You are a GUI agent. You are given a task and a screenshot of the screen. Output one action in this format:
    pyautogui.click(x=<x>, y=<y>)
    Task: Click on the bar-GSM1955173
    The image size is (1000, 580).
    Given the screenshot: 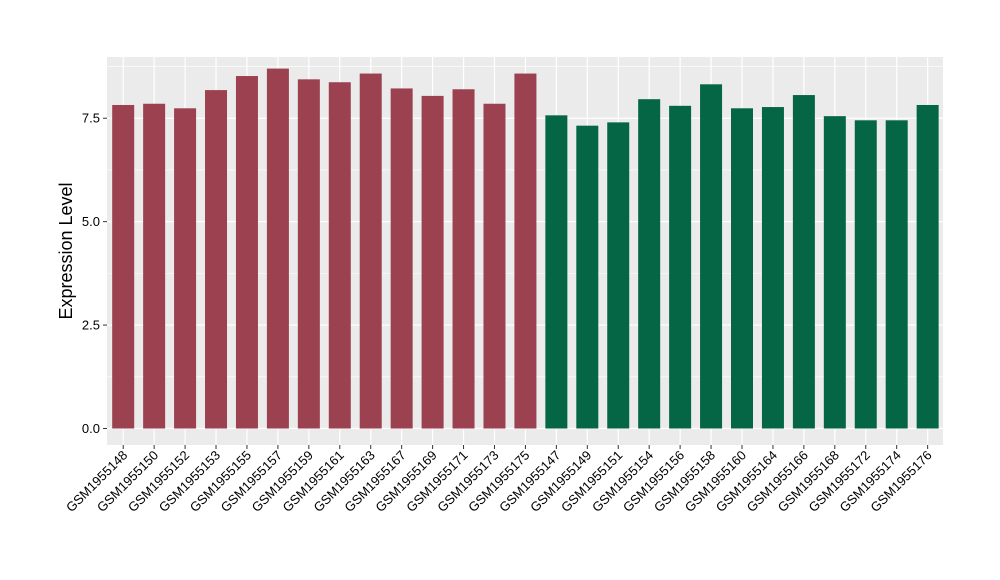 What is the action you would take?
    pyautogui.click(x=494, y=266)
    